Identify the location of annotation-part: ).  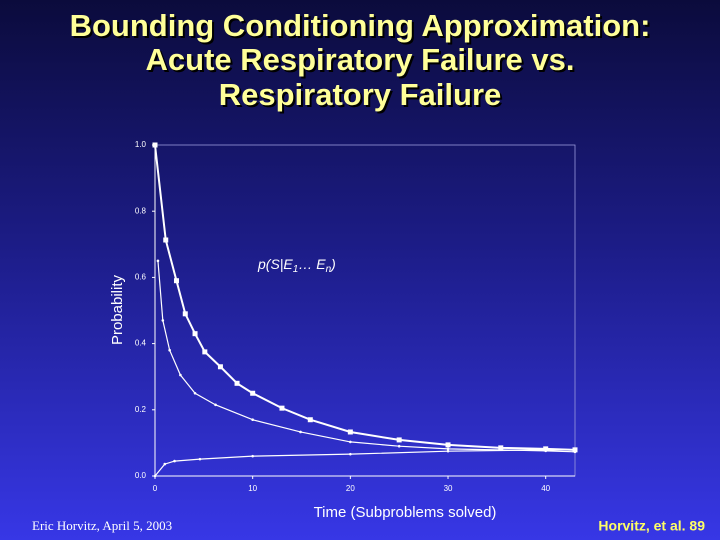
(332, 264).